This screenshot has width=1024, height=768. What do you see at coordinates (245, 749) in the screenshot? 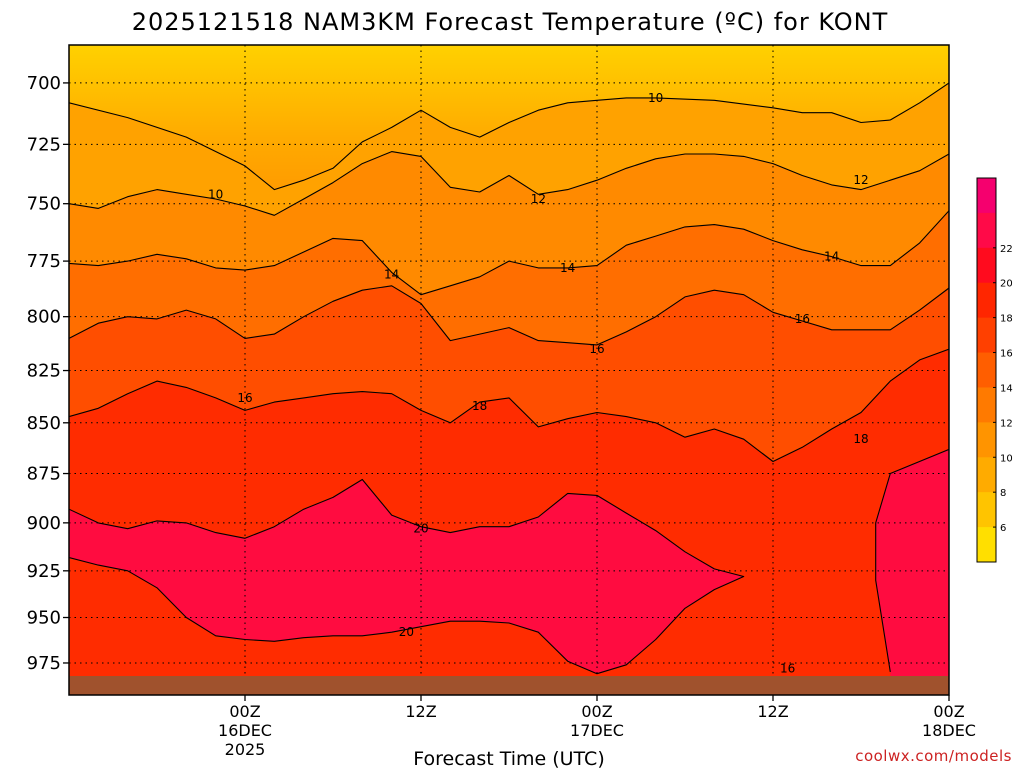
I see `x-tick-label: 2025` at bounding box center [245, 749].